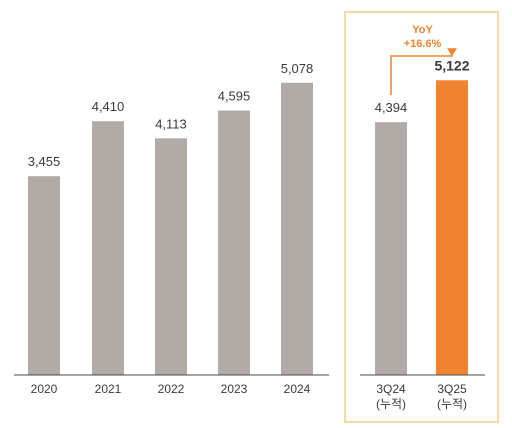  Describe the element at coordinates (423, 44) in the screenshot. I see `yoy-value: +16.6%` at that location.